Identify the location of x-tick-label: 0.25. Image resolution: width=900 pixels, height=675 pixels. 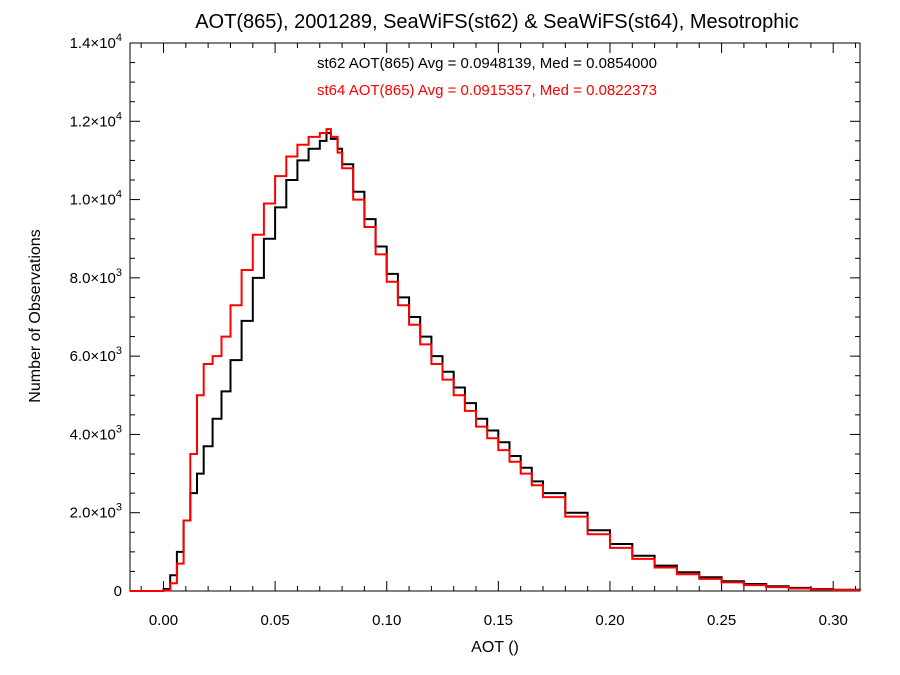
(721, 620).